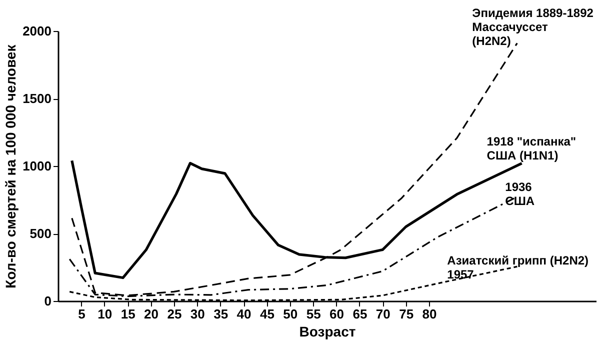 The height and width of the screenshot is (343, 600). I want to click on series-label: 1918 "испанка" США (H1N1), so click(531, 148).